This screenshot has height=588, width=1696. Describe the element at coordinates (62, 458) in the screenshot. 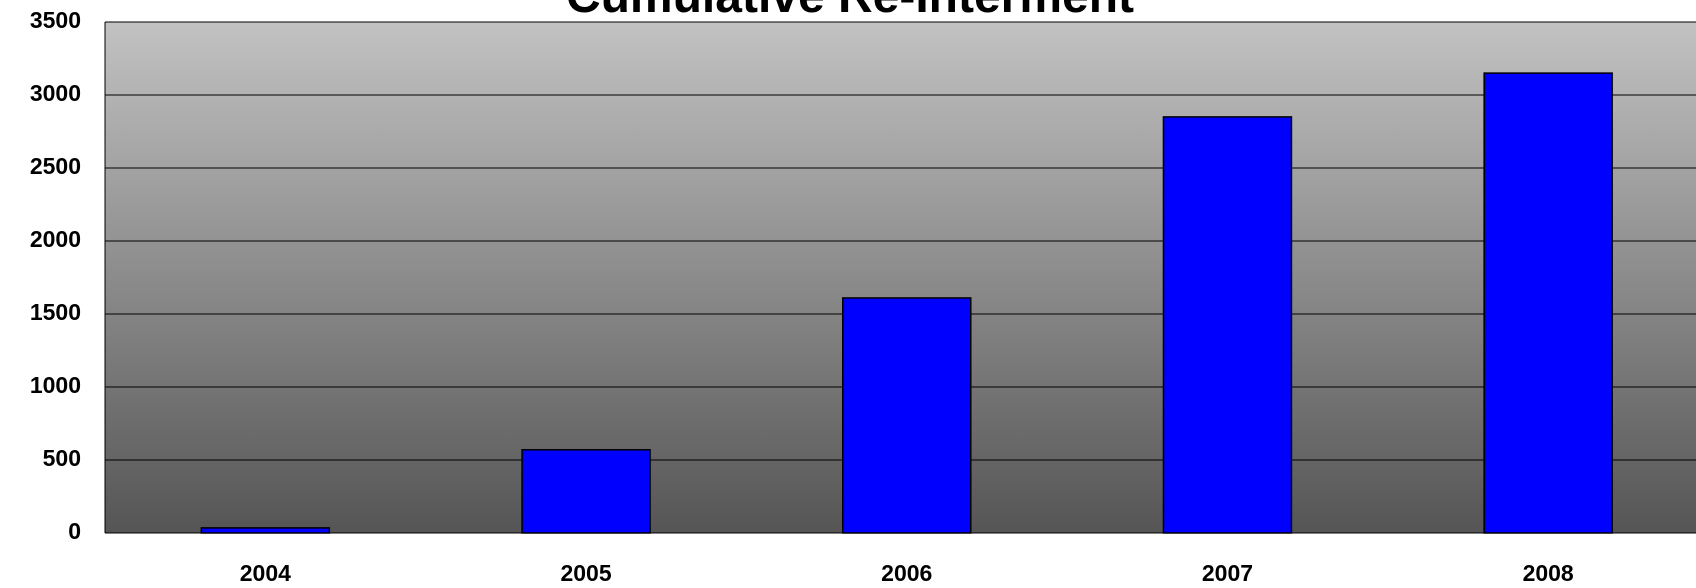

I see `y-tick-label: 500` at that location.